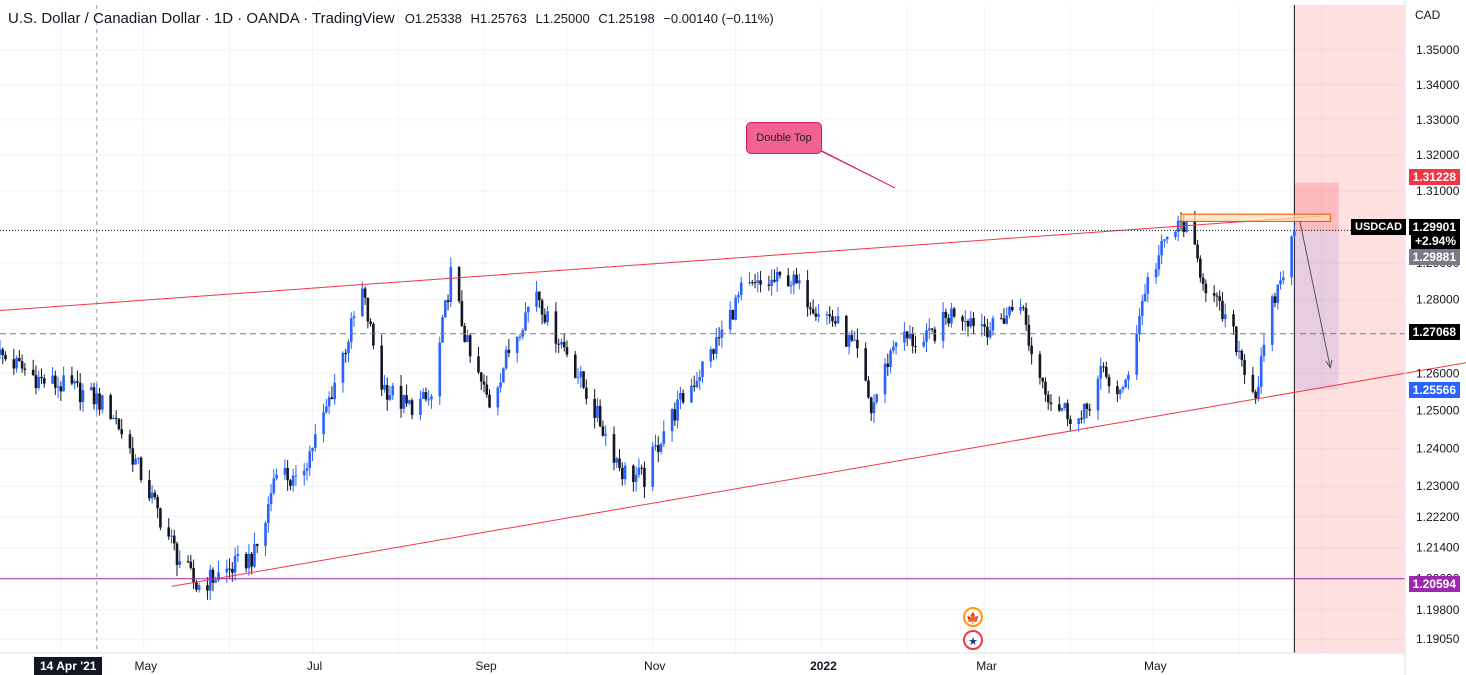  What do you see at coordinates (1315, 294) in the screenshot?
I see `projection-arrow-line` at bounding box center [1315, 294].